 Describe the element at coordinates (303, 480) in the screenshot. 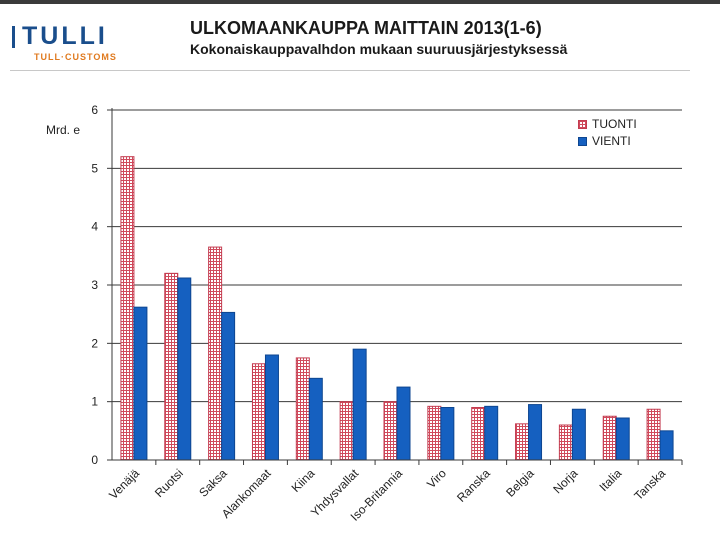

I see `x-tick-label: Kiina` at that location.